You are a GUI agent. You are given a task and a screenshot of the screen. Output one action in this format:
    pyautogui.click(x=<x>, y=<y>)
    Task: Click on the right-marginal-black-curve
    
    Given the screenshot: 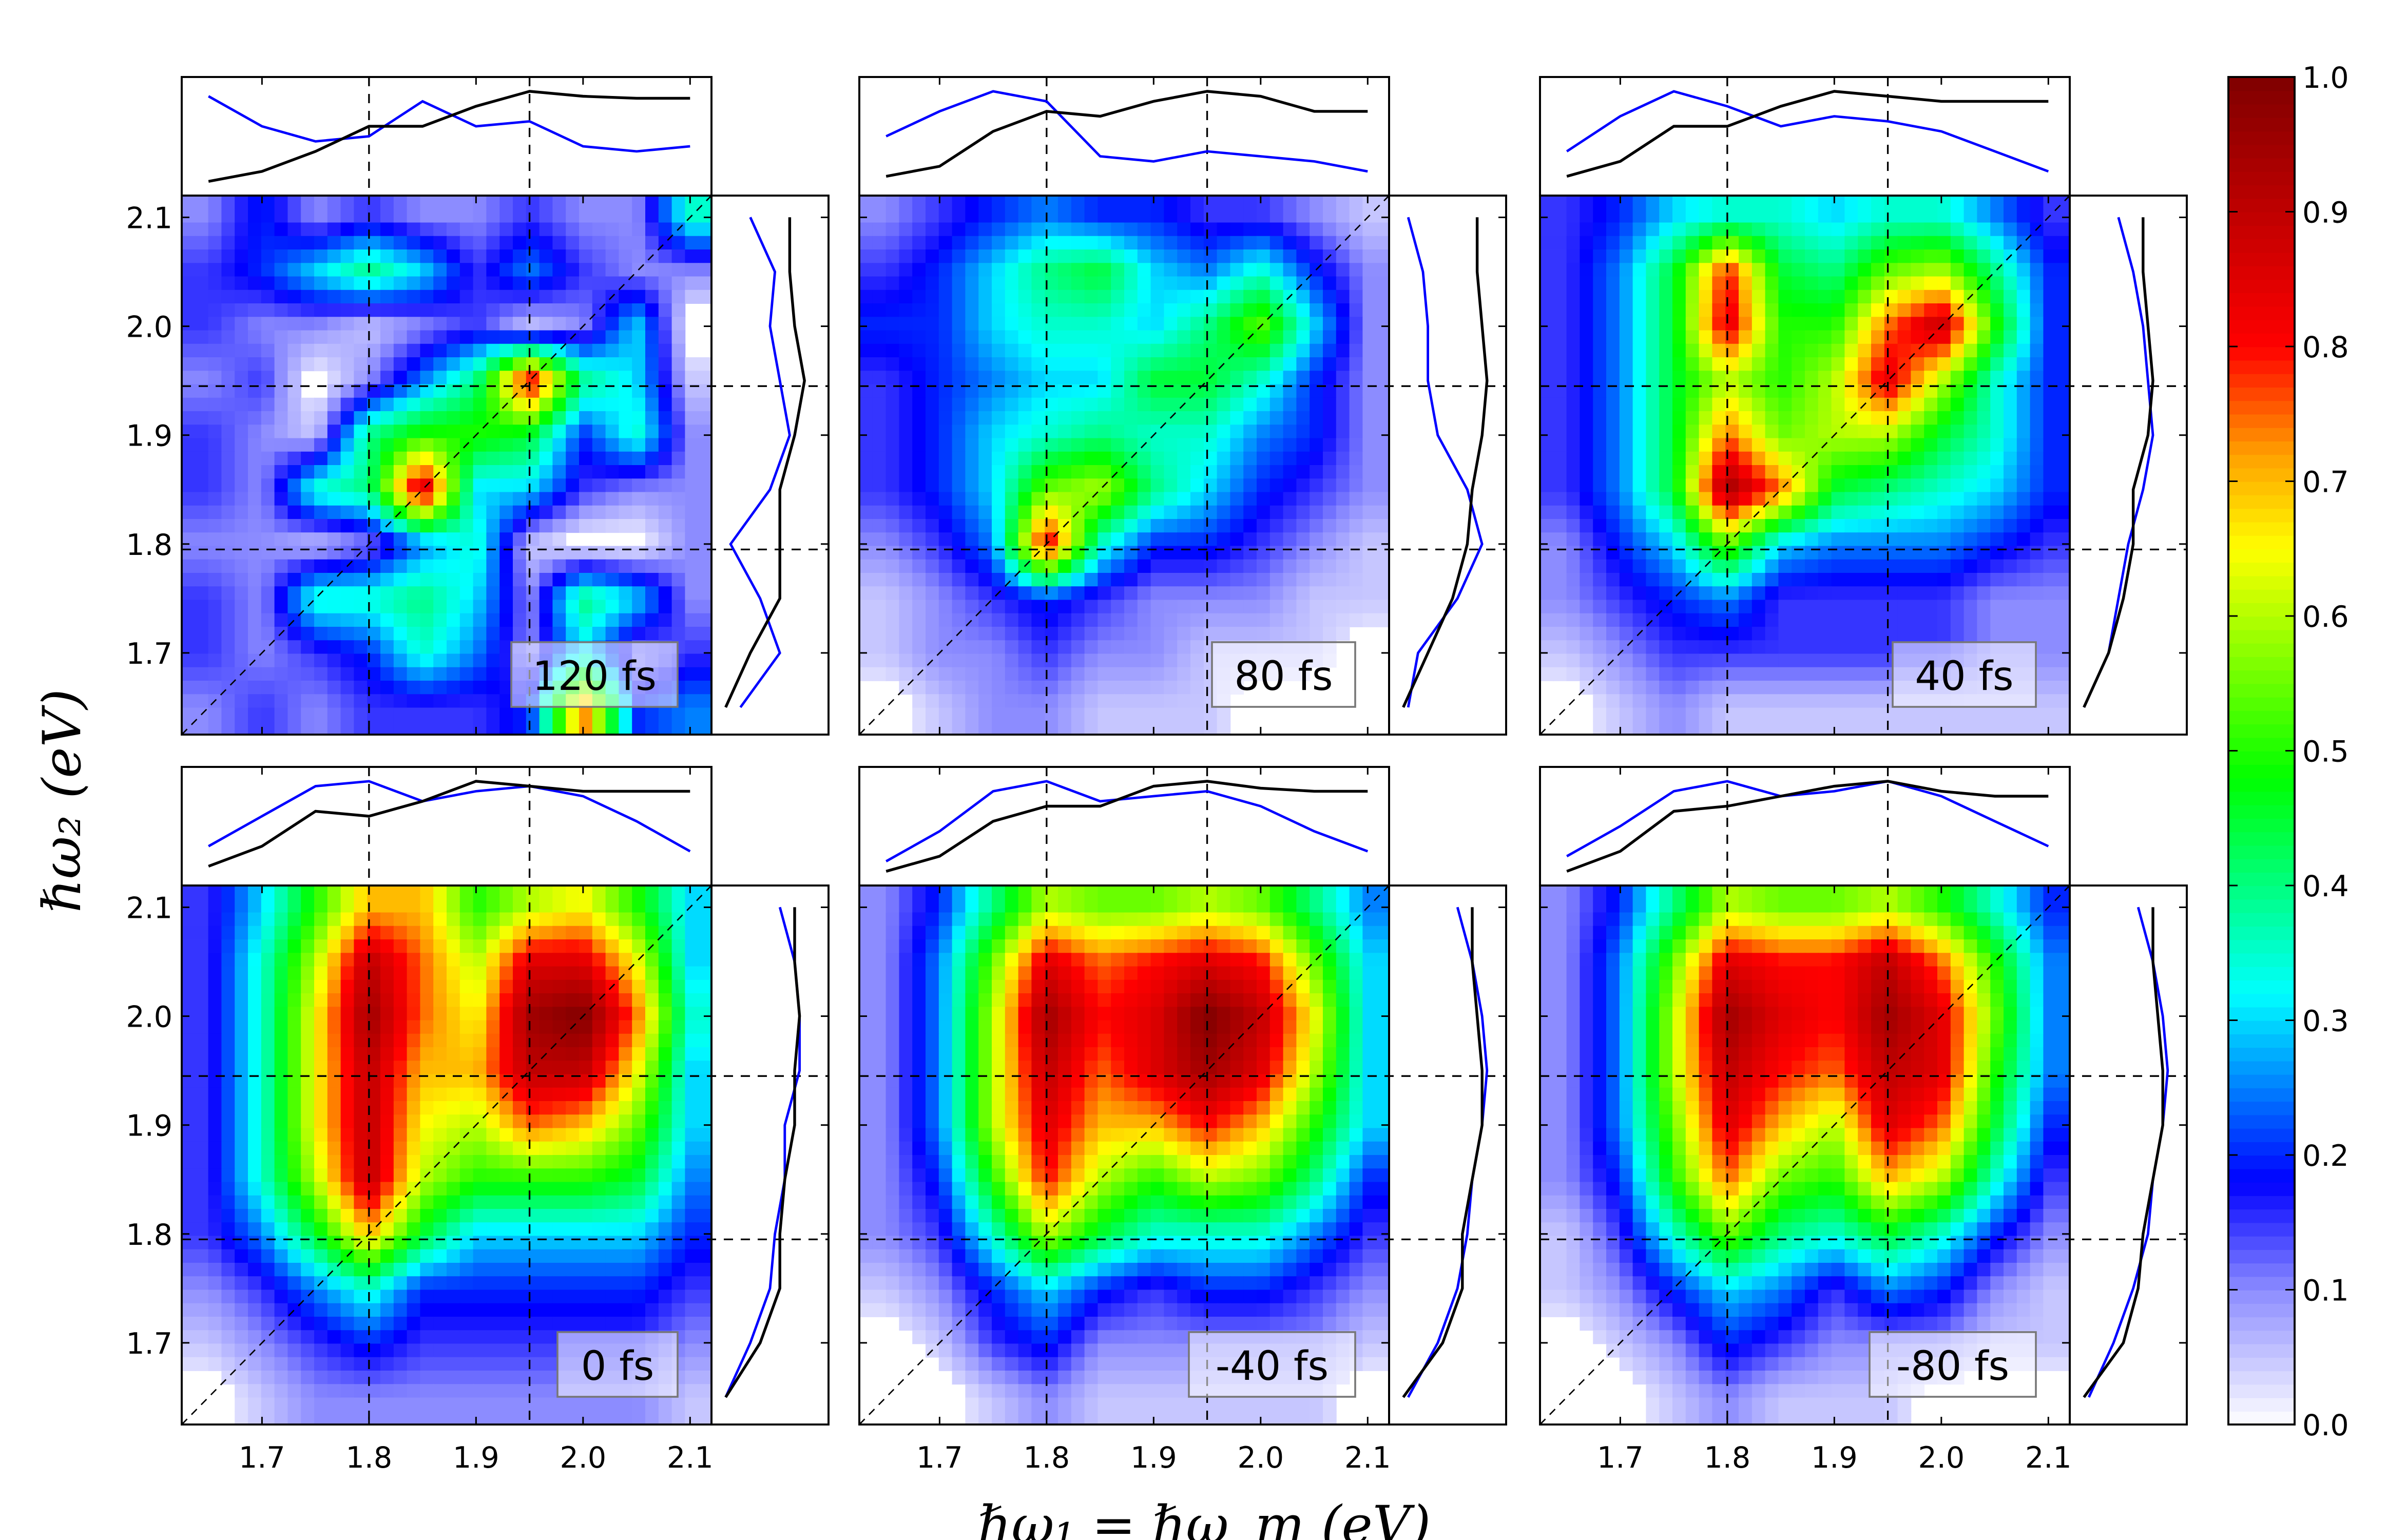 What is the action you would take?
    pyautogui.click(x=2118, y=462)
    